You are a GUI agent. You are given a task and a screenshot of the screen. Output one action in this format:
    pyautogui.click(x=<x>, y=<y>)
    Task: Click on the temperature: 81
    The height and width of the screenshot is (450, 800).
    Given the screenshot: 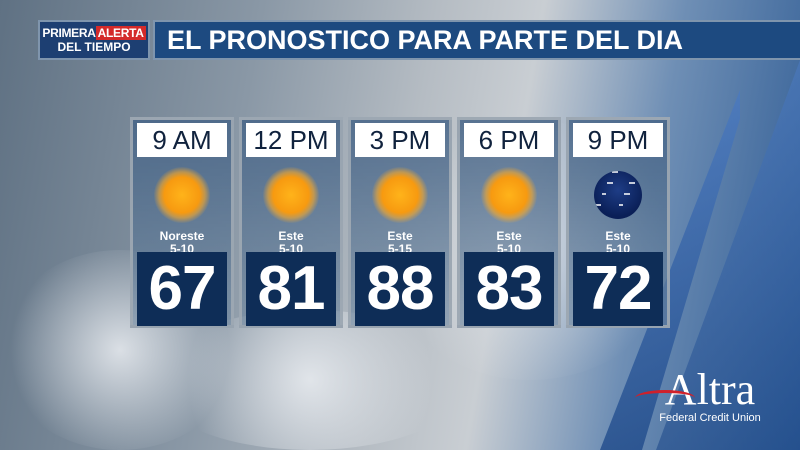 What is the action you would take?
    pyautogui.click(x=291, y=289)
    